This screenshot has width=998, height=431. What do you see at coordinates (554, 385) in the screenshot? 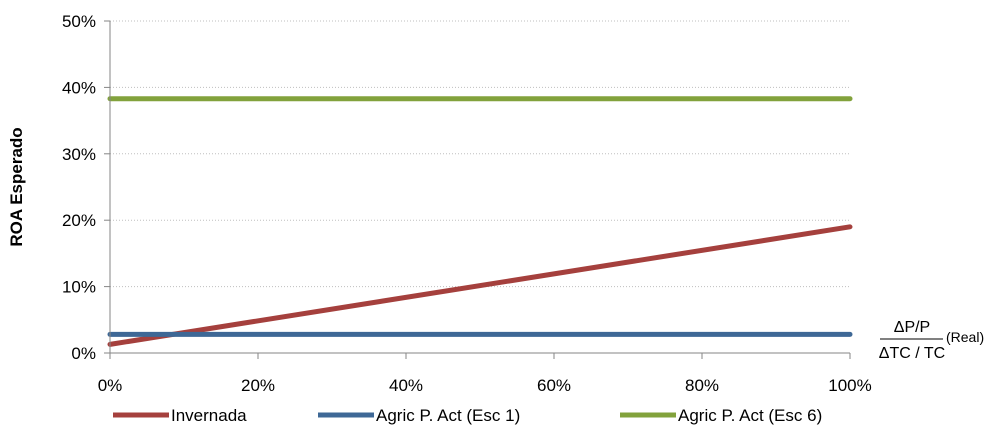
I see `x-tick-label: 60%` at bounding box center [554, 385].